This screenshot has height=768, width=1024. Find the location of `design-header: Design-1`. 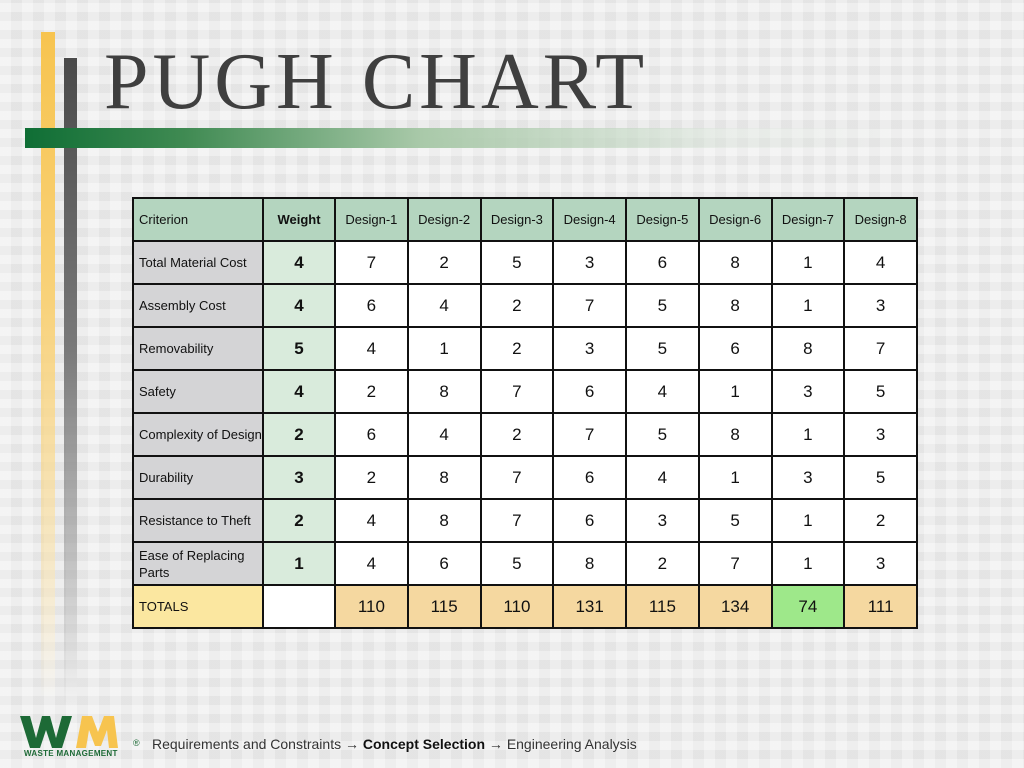

design-header: Design-1 is located at coordinates (371, 219).